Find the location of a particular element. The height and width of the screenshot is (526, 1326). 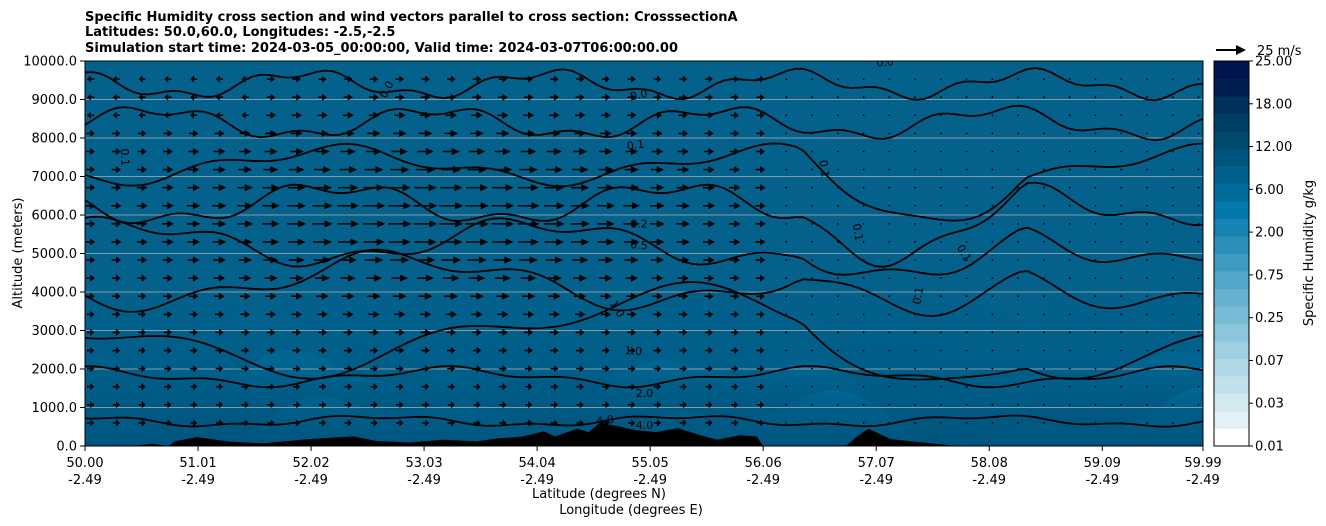

x-tick-label-lon: -2.49 is located at coordinates (876, 480).